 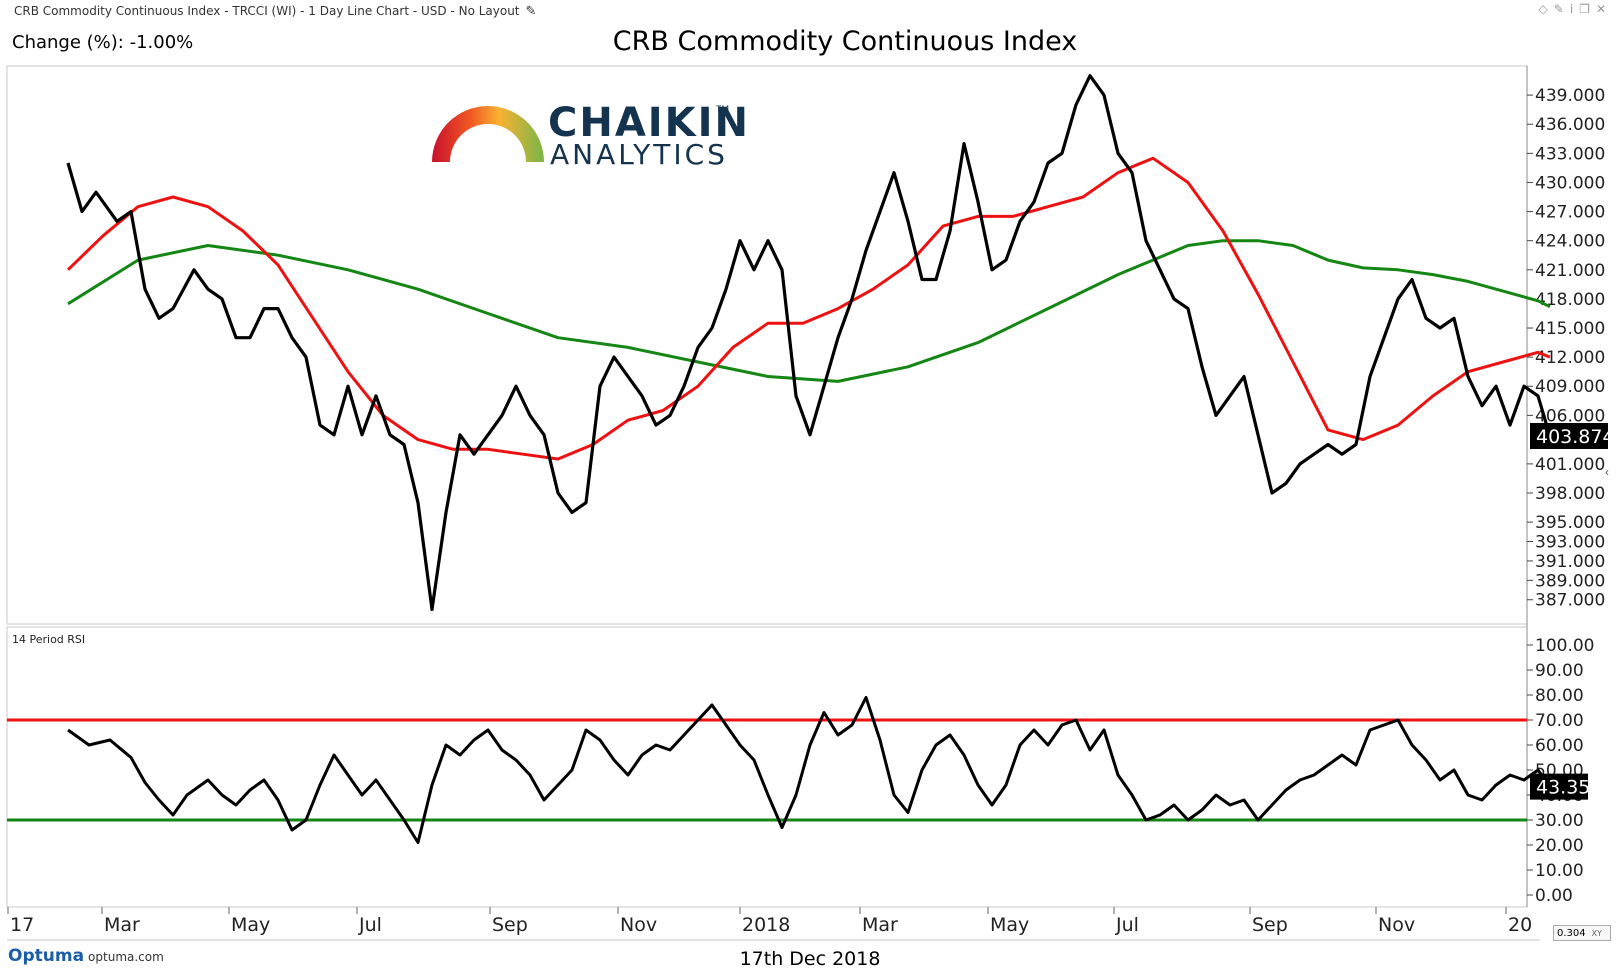 I want to click on price-tick-label: 389.000, so click(x=1570, y=581).